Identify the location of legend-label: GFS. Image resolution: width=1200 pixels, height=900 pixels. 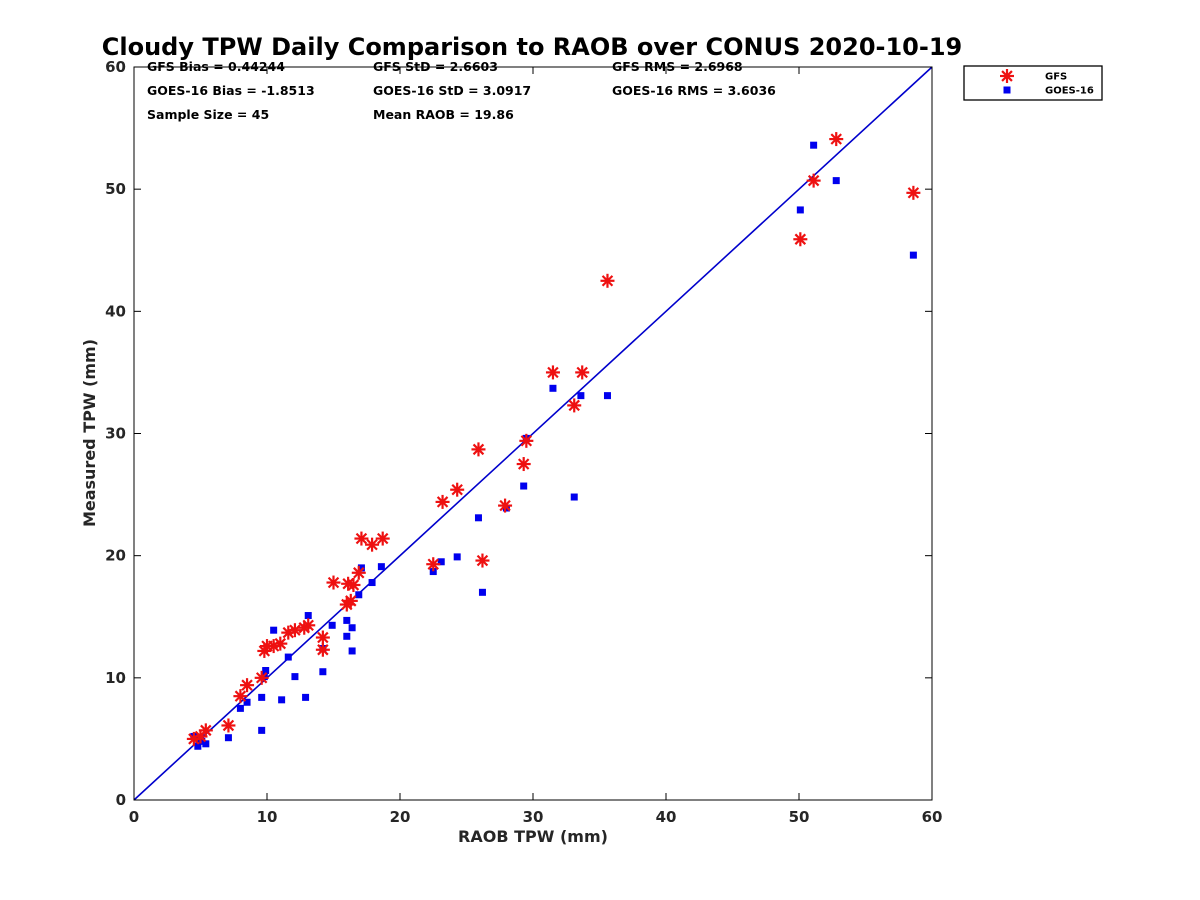
(1056, 77).